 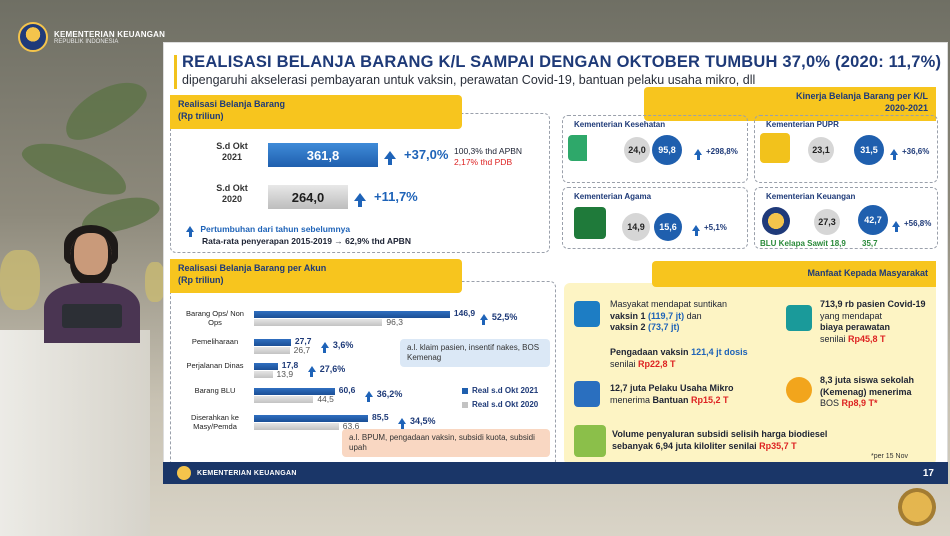 I want to click on logo-line1: KEMENTERIAN KEUANGAN, so click(x=110, y=34).